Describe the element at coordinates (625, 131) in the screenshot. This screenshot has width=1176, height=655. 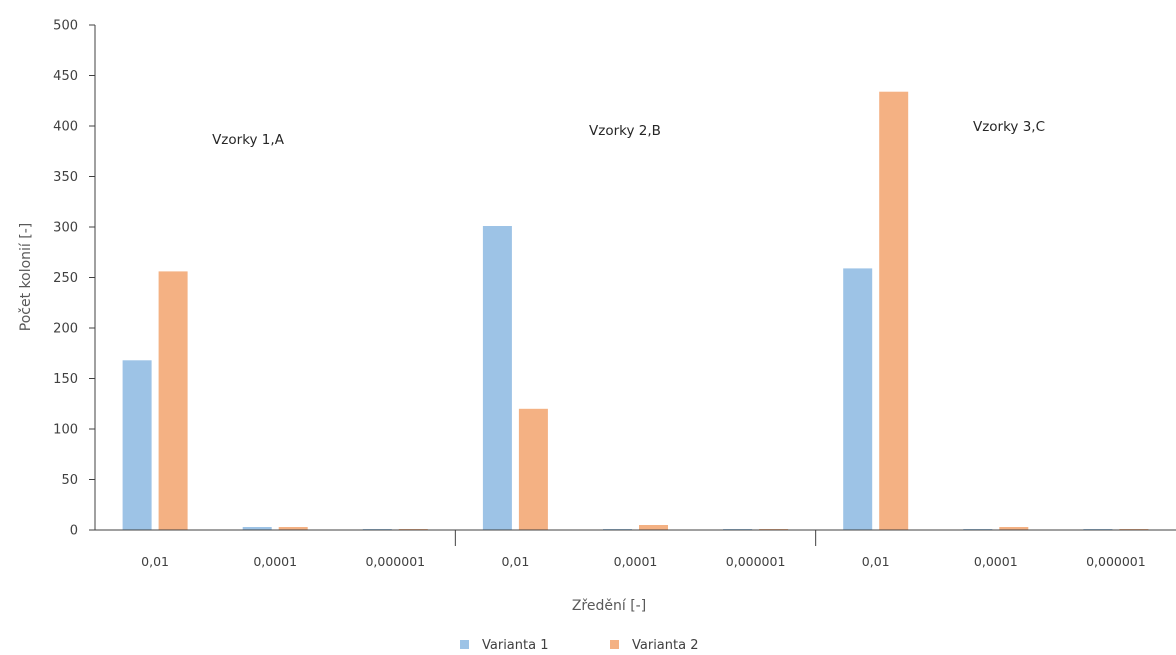
I see `group-label: Vzorky 2,B` at that location.